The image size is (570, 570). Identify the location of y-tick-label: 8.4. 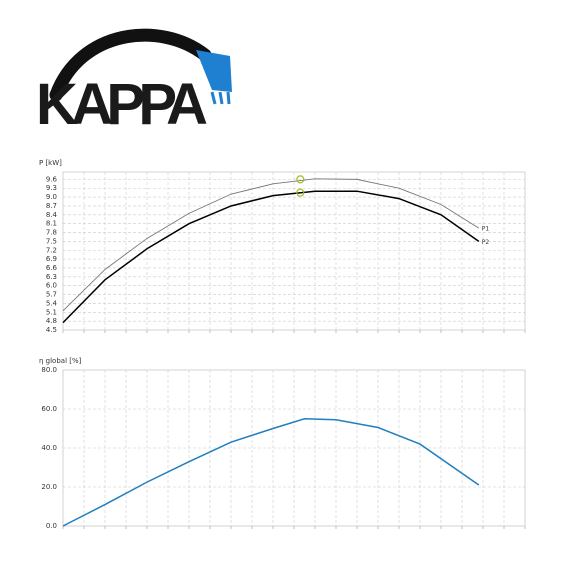
(52, 215).